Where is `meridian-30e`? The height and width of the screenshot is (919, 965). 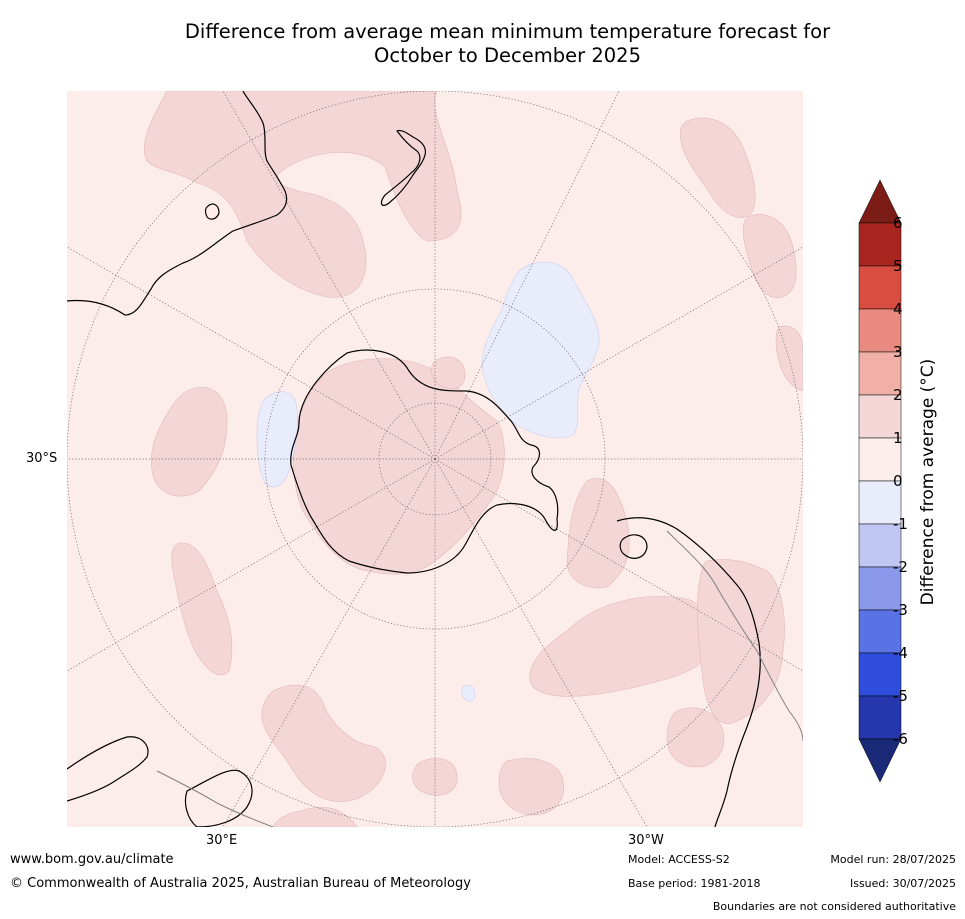 meridian-30e is located at coordinates (329, 275).